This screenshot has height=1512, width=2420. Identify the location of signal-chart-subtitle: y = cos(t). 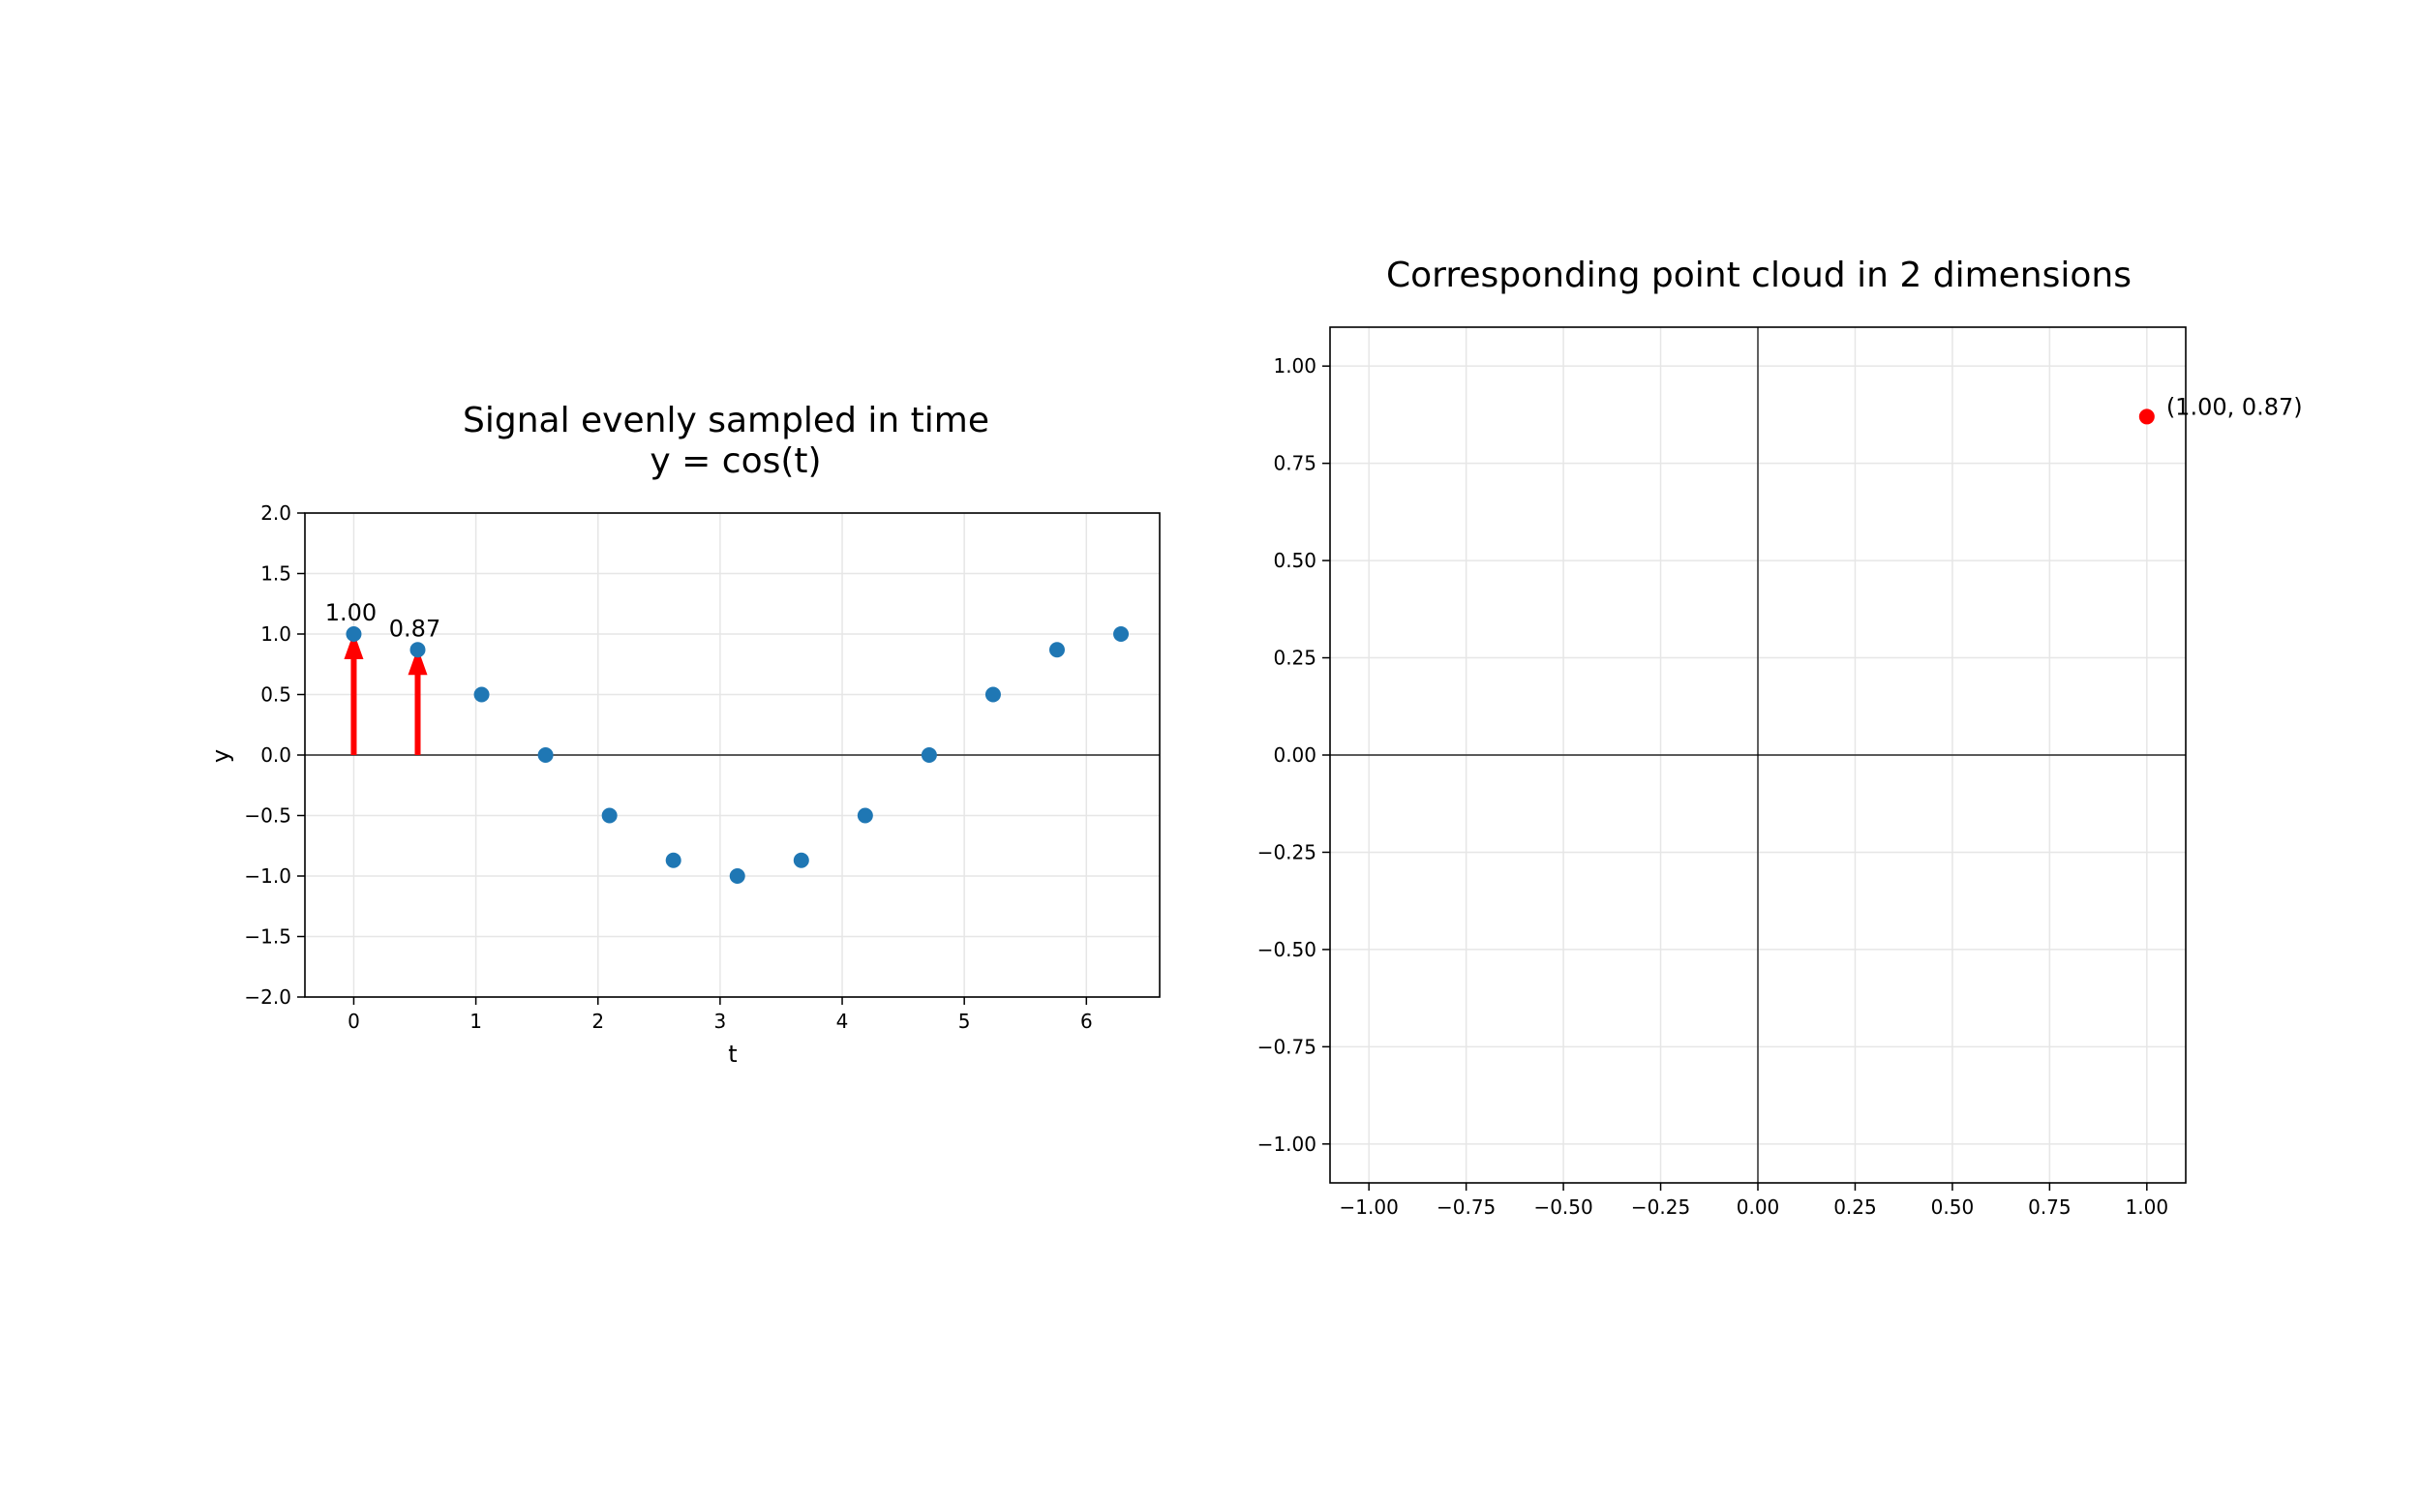
(735, 461).